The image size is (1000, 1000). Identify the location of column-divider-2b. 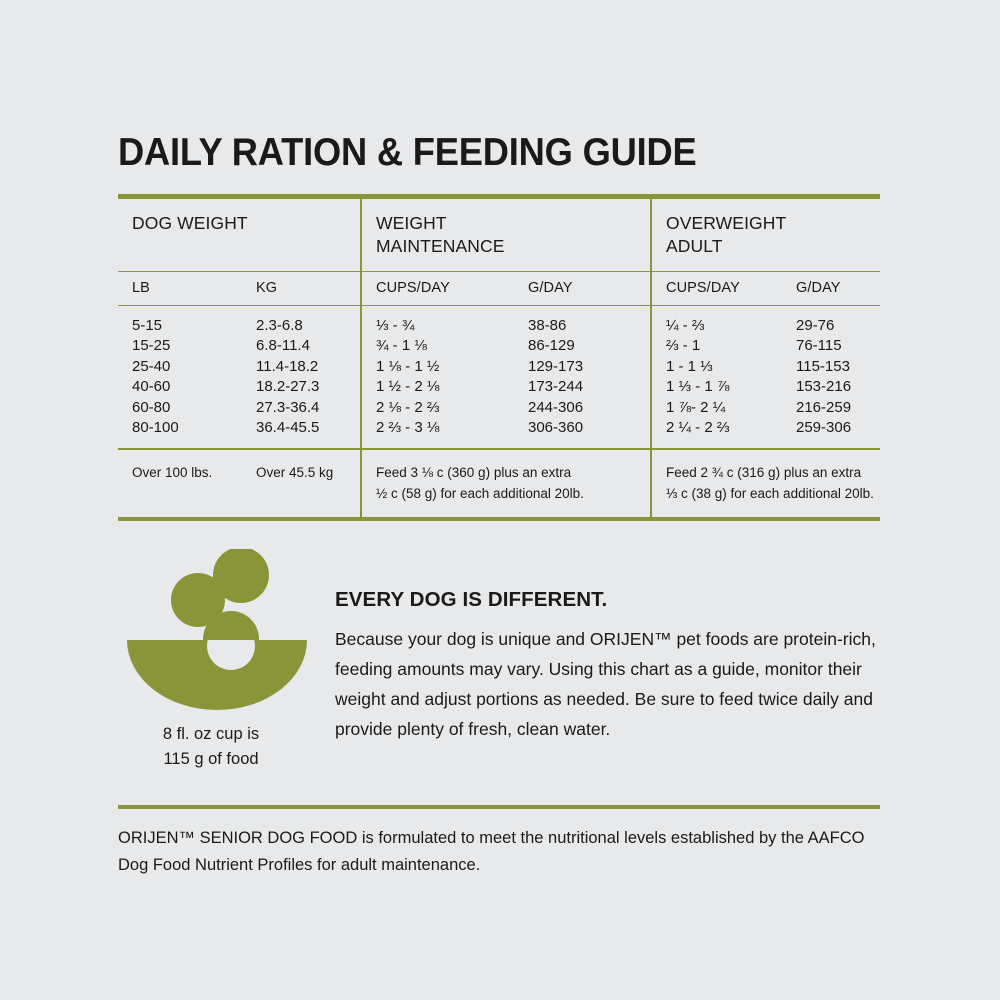
(651, 288).